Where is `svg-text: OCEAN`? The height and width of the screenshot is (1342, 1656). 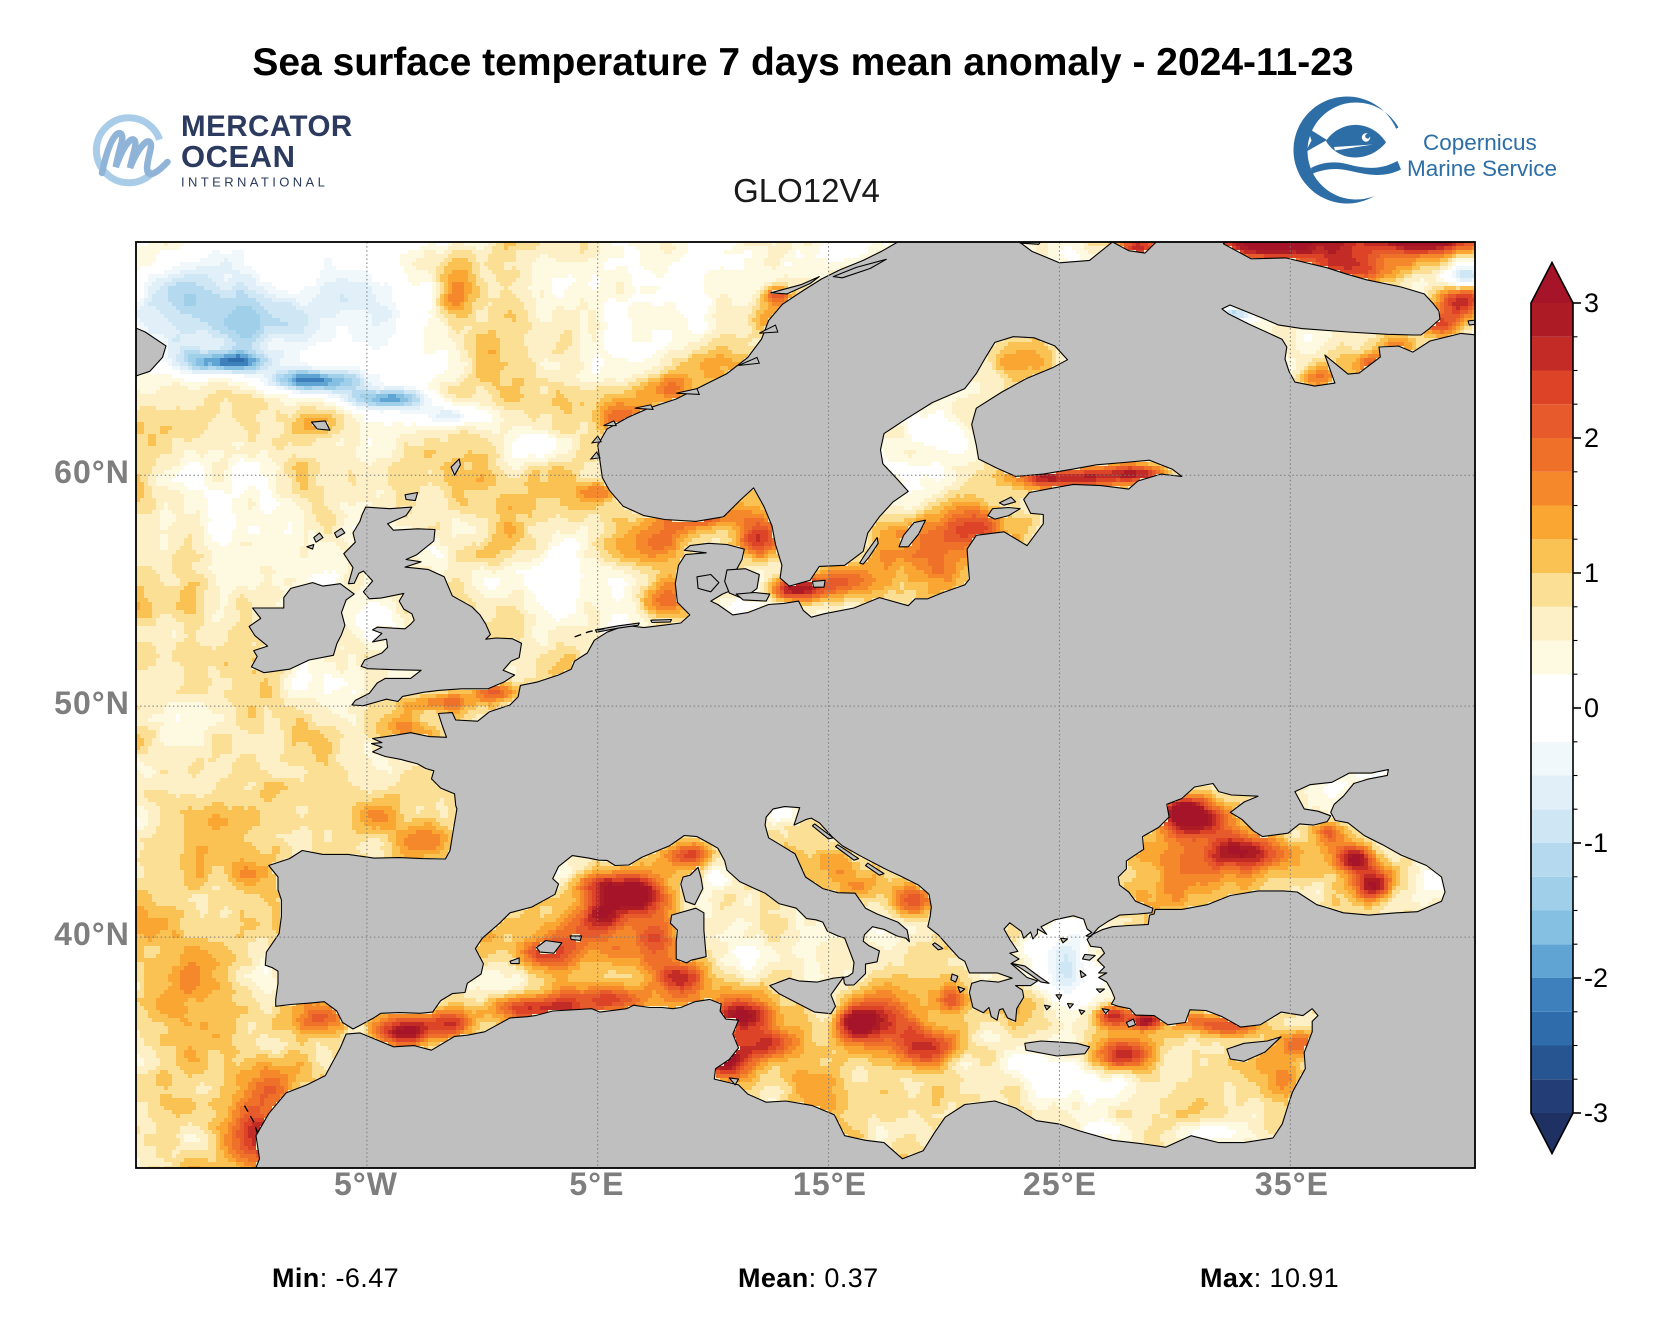 svg-text: OCEAN is located at coordinates (238, 156).